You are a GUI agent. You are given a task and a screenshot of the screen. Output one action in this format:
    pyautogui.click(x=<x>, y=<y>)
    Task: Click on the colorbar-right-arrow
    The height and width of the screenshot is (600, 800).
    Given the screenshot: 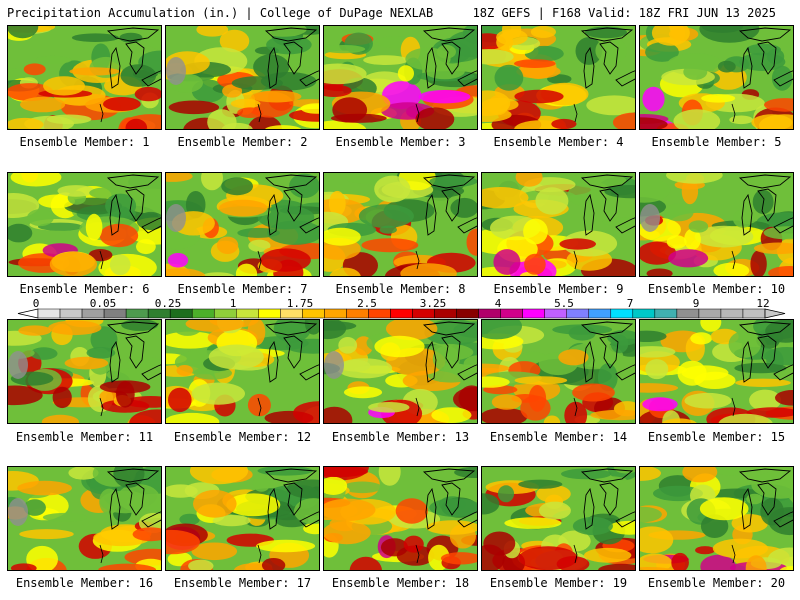 What is the action you would take?
    pyautogui.click(x=775, y=313)
    